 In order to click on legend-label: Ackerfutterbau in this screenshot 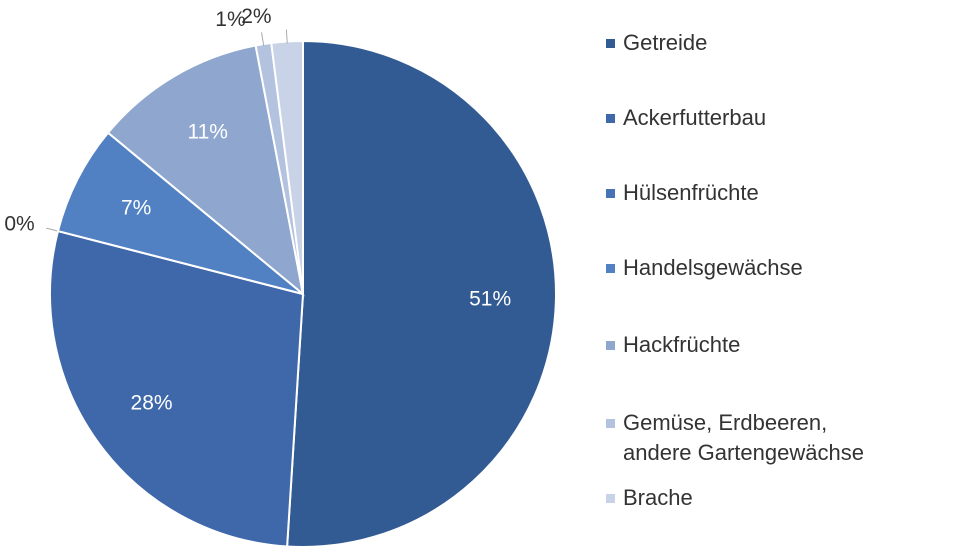, I will do `click(695, 117)`.